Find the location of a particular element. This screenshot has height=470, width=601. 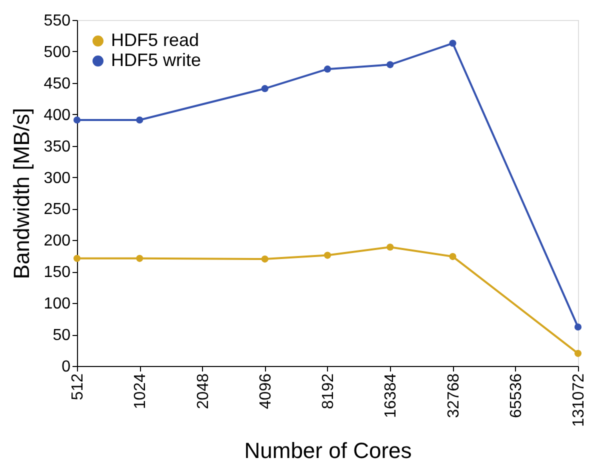

x-axis-title: Number of Cores is located at coordinates (328, 450).